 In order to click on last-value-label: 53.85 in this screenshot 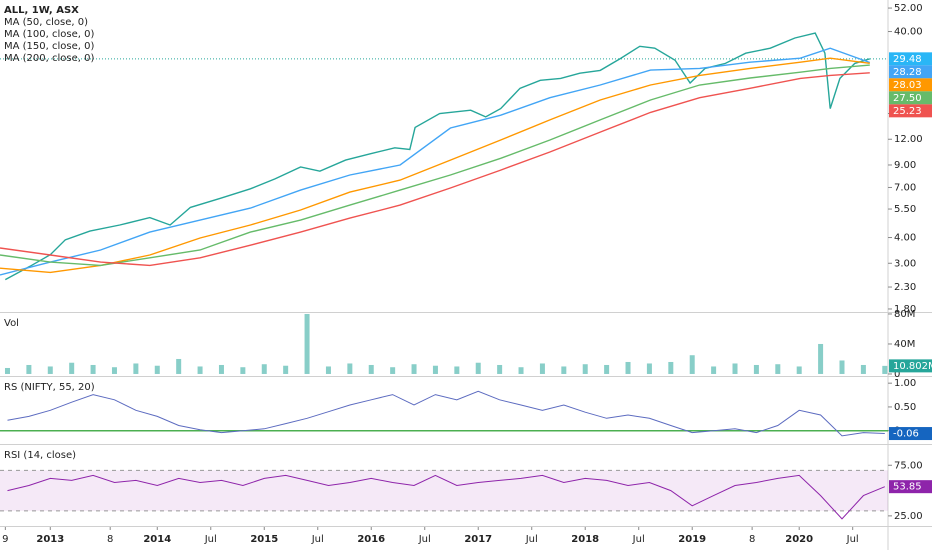, I will do `click(907, 487)`.